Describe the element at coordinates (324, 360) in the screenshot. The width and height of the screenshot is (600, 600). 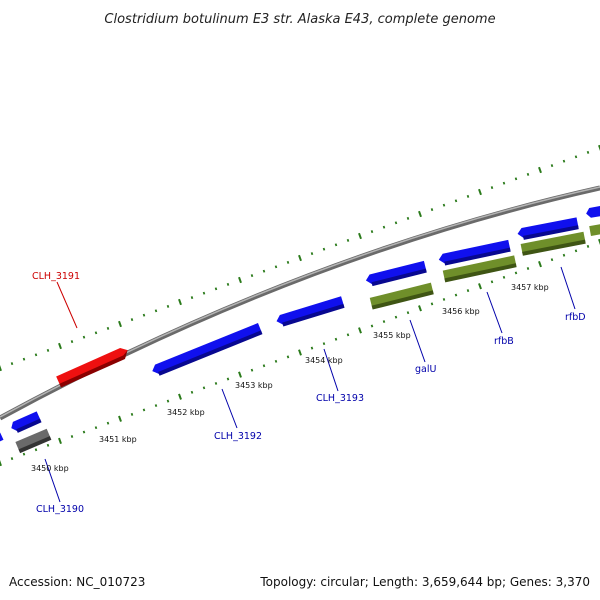
I see `kbp-label: 3454 kbp` at that location.